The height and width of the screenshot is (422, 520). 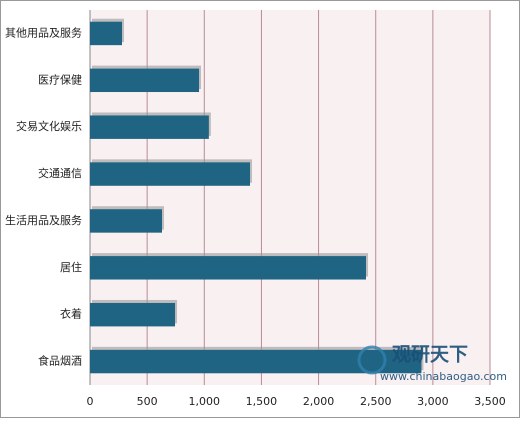 What do you see at coordinates (49, 126) in the screenshot?
I see `y-tick-label: 交易文化娱乐` at bounding box center [49, 126].